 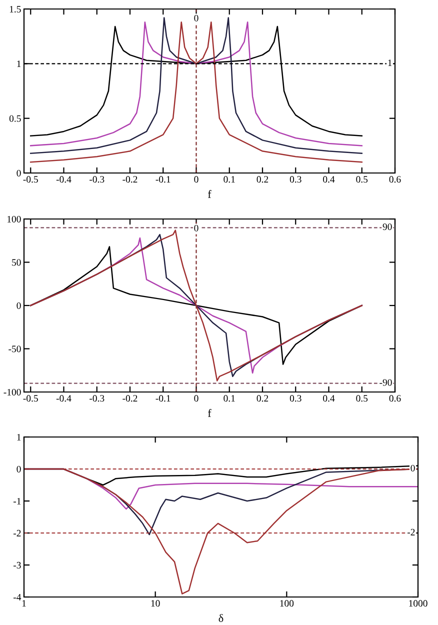 What do you see at coordinates (14, 349) in the screenshot?
I see `y-tick-label: -50` at bounding box center [14, 349].